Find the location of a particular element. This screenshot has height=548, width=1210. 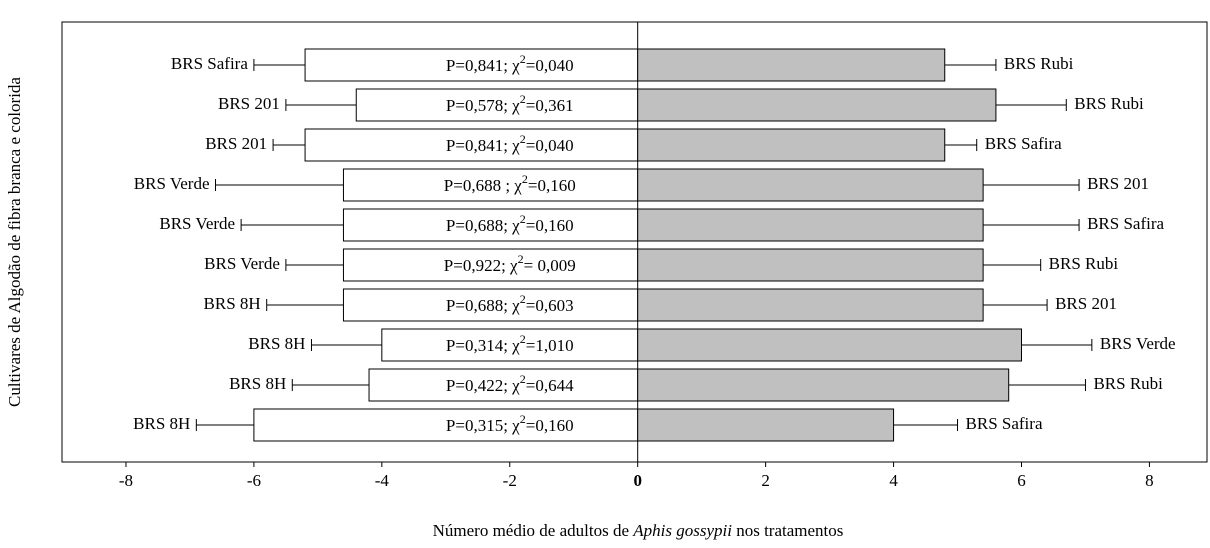

annotation: P=0,688; χ2=0,603 is located at coordinates (510, 303).